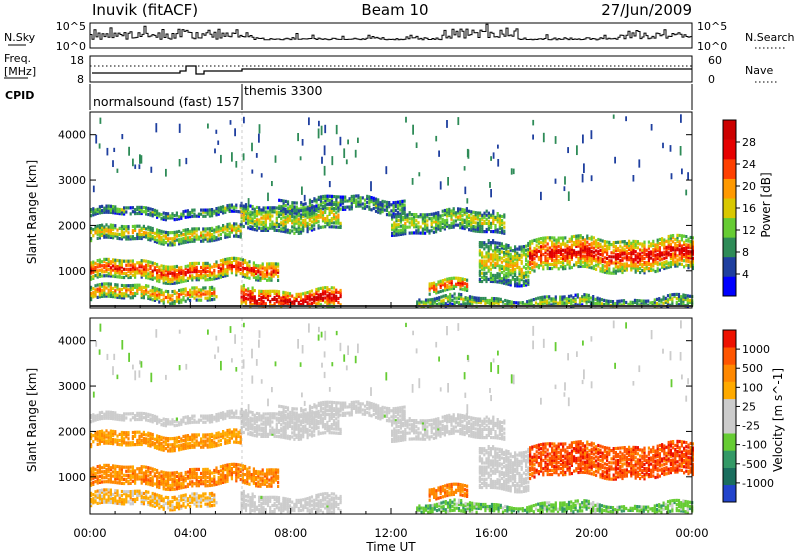  What do you see at coordinates (729, 266) in the screenshot?
I see `power-colorbar-swatch` at bounding box center [729, 266].